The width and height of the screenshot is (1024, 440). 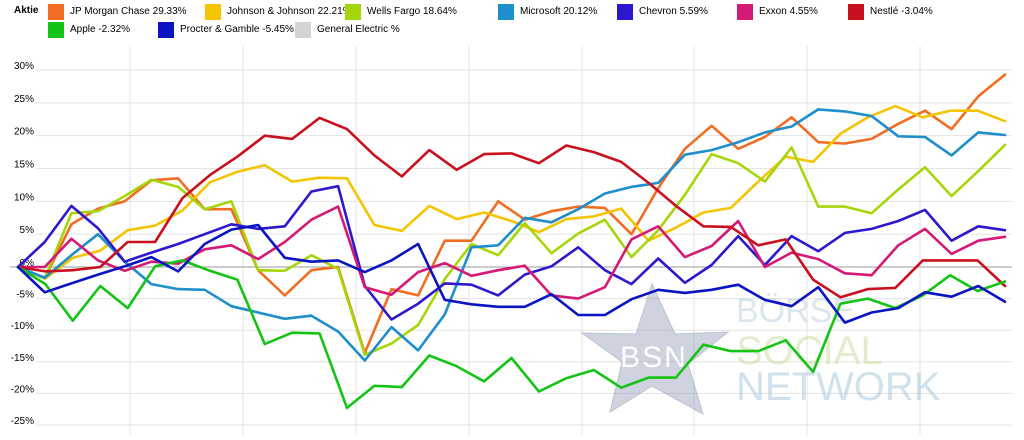 What do you see at coordinates (289, 11) in the screenshot?
I see `legend-label: Johnson & Johnson 22.21%` at bounding box center [289, 11].